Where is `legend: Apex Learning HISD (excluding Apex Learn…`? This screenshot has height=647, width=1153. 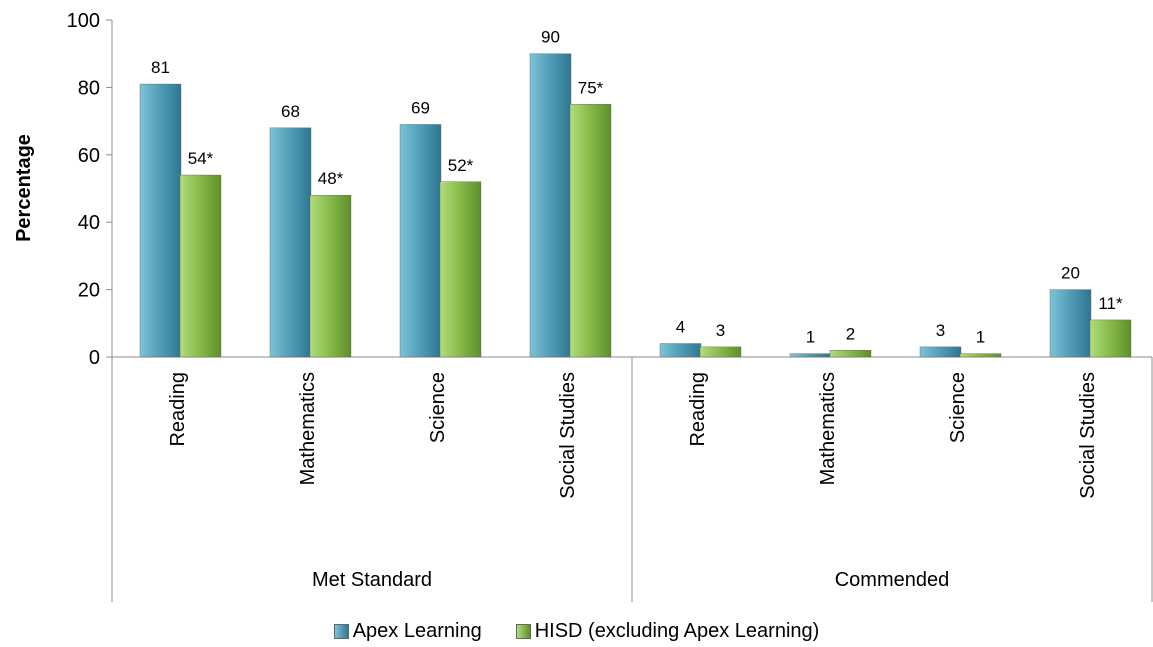
legend: Apex Learning HISD (excluding Apex Learn… is located at coordinates (576, 631).